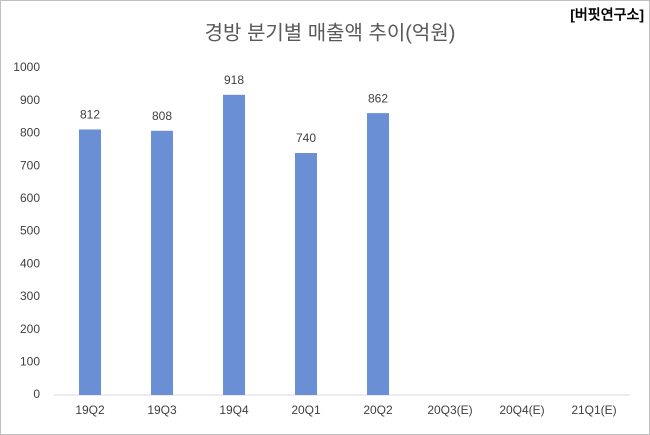 This screenshot has height=435, width=650. What do you see at coordinates (30, 329) in the screenshot?
I see `y-tick-label: 200` at bounding box center [30, 329].